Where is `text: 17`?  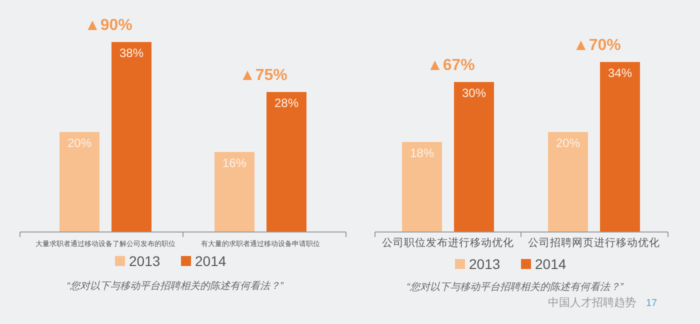
text: 17 is located at coordinates (652, 303).